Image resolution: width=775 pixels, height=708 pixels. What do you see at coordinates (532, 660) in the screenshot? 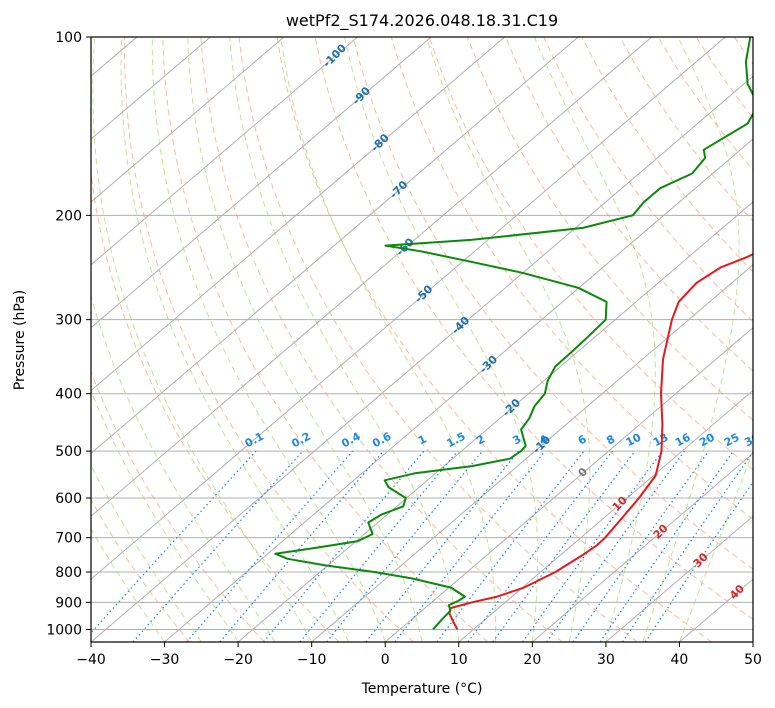
I see `x-tick-label: 20` at bounding box center [532, 660].